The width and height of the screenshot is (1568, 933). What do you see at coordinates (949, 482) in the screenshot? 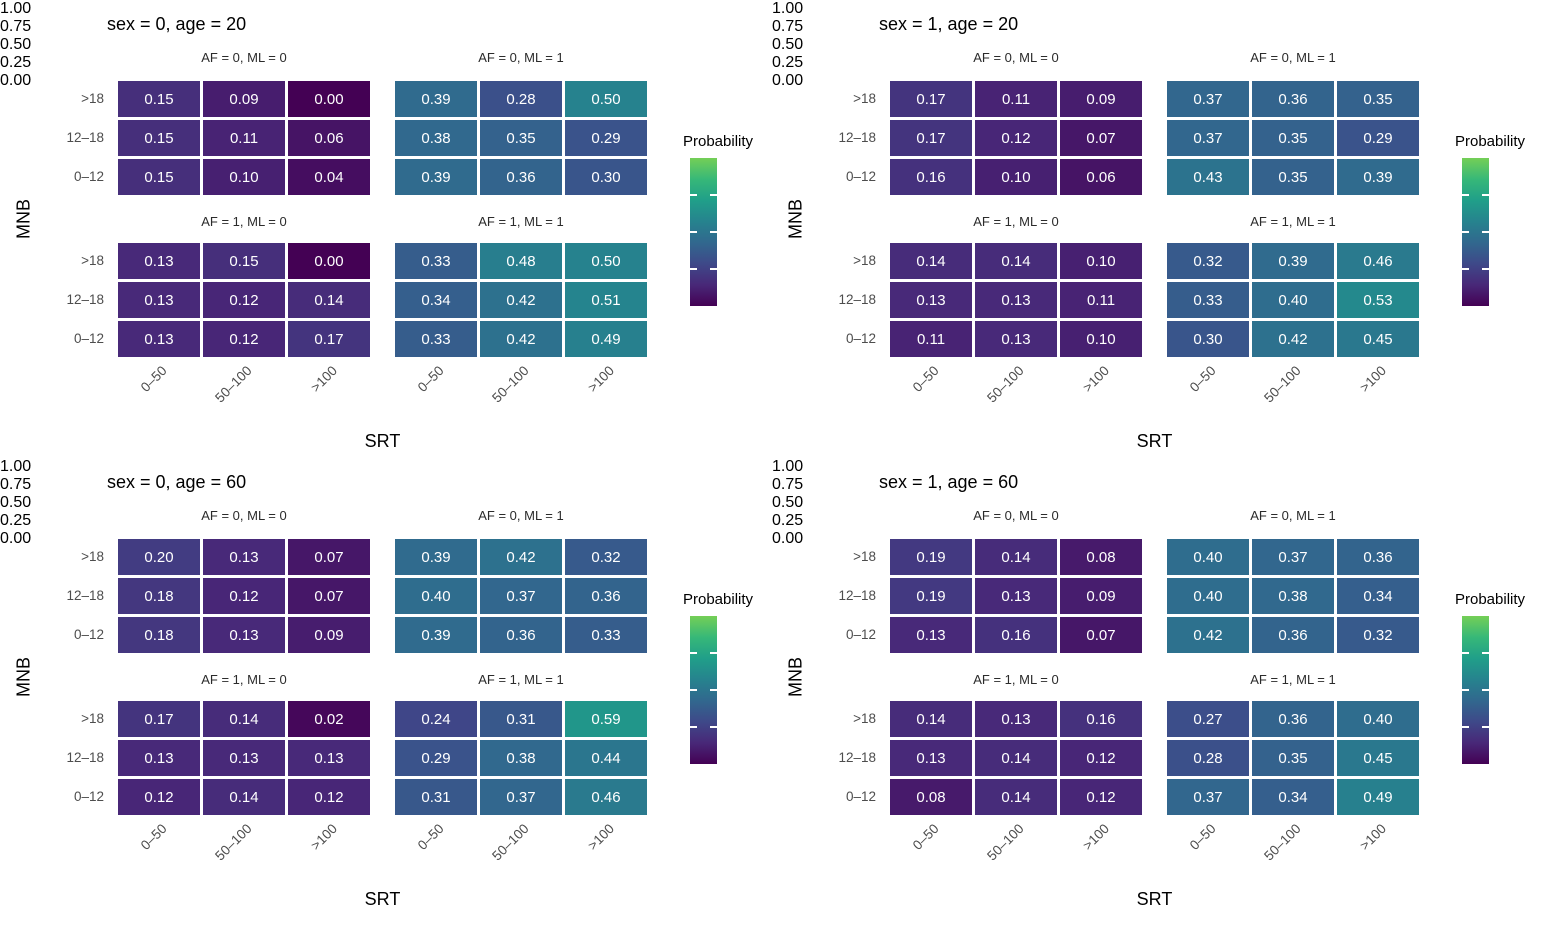
I see `panel-title: sex = 1, age = 60` at bounding box center [949, 482].